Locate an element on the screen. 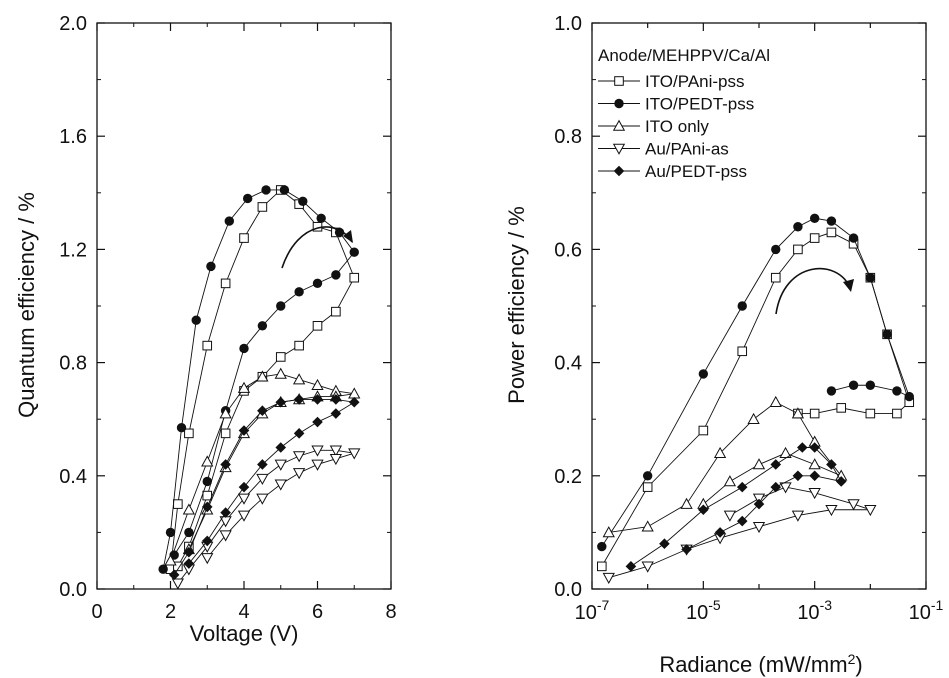 This screenshot has width=949, height=678. right-series-line-au-pedt-pss is located at coordinates (736, 507).